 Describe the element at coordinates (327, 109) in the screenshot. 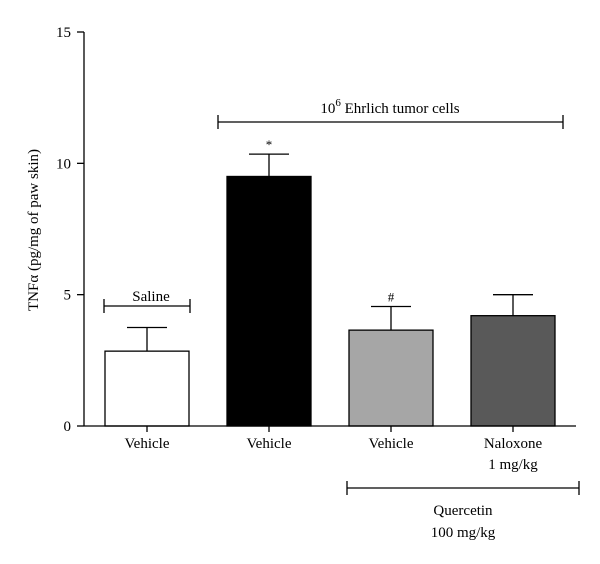

I see `ehrlich-label-prefix: 10` at that location.